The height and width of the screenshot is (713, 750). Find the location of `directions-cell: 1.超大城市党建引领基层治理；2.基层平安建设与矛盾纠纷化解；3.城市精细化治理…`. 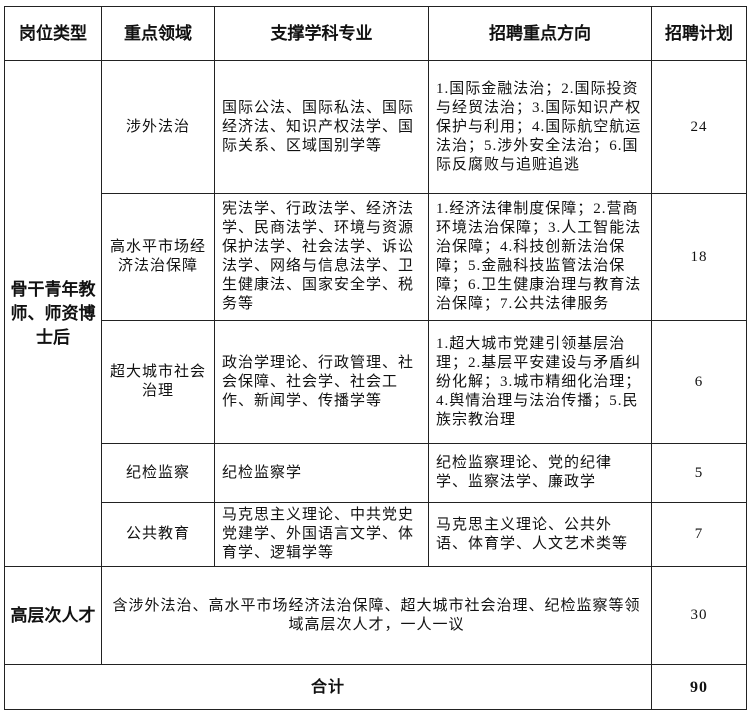

directions-cell: 1.超大城市党建引领基层治理；2.基层平安建设与矛盾纠纷化解；3.城市精细化治理… is located at coordinates (540, 382).